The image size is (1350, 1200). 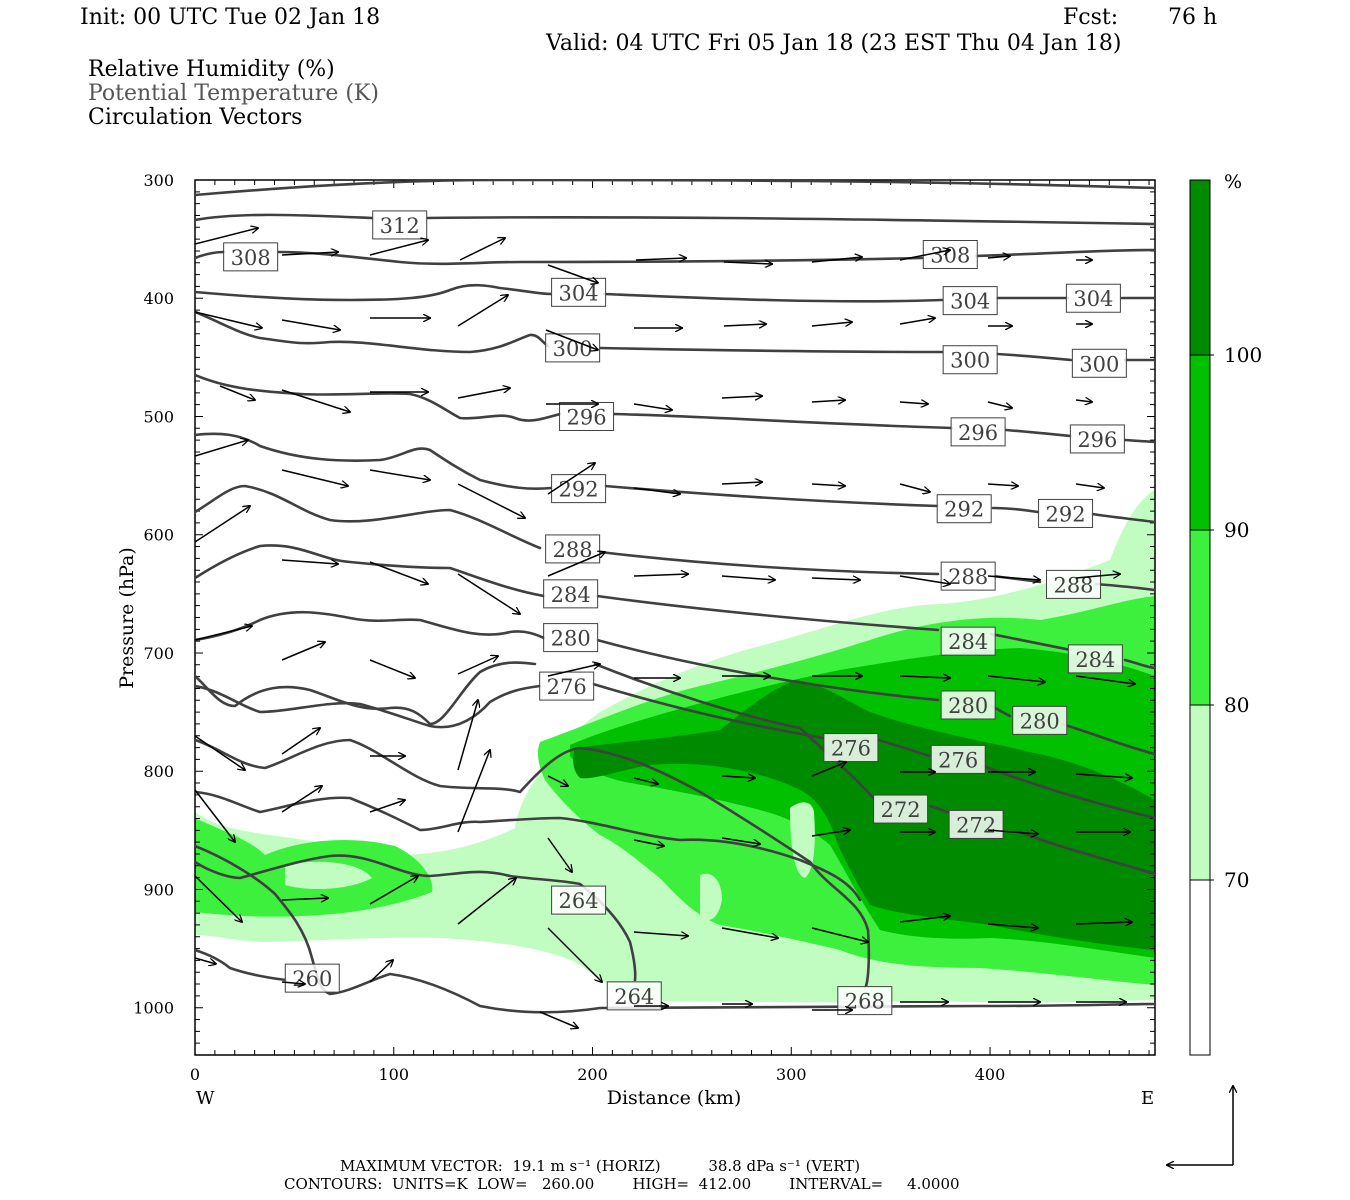 I want to click on rh-gap-b, so click(x=749, y=877).